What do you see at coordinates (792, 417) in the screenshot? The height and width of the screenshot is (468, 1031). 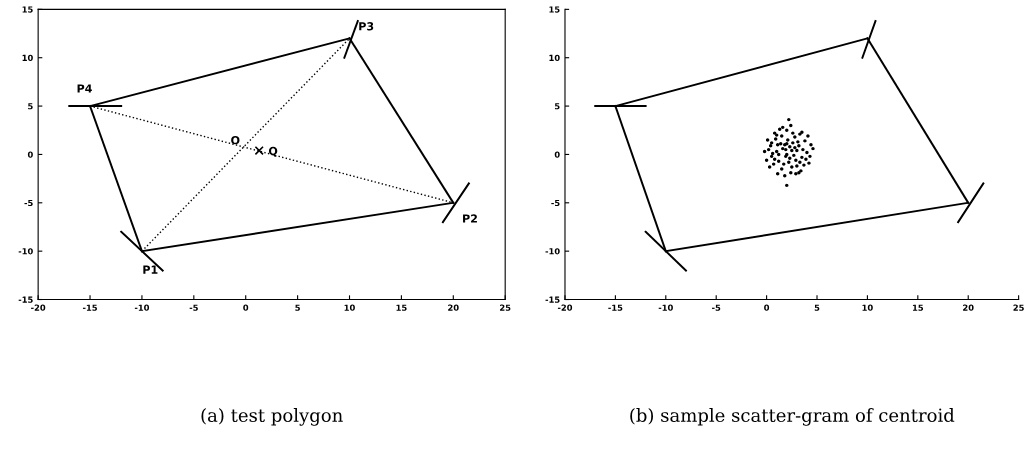 I see `text: (b) sample scatter-gram of centroid` at bounding box center [792, 417].